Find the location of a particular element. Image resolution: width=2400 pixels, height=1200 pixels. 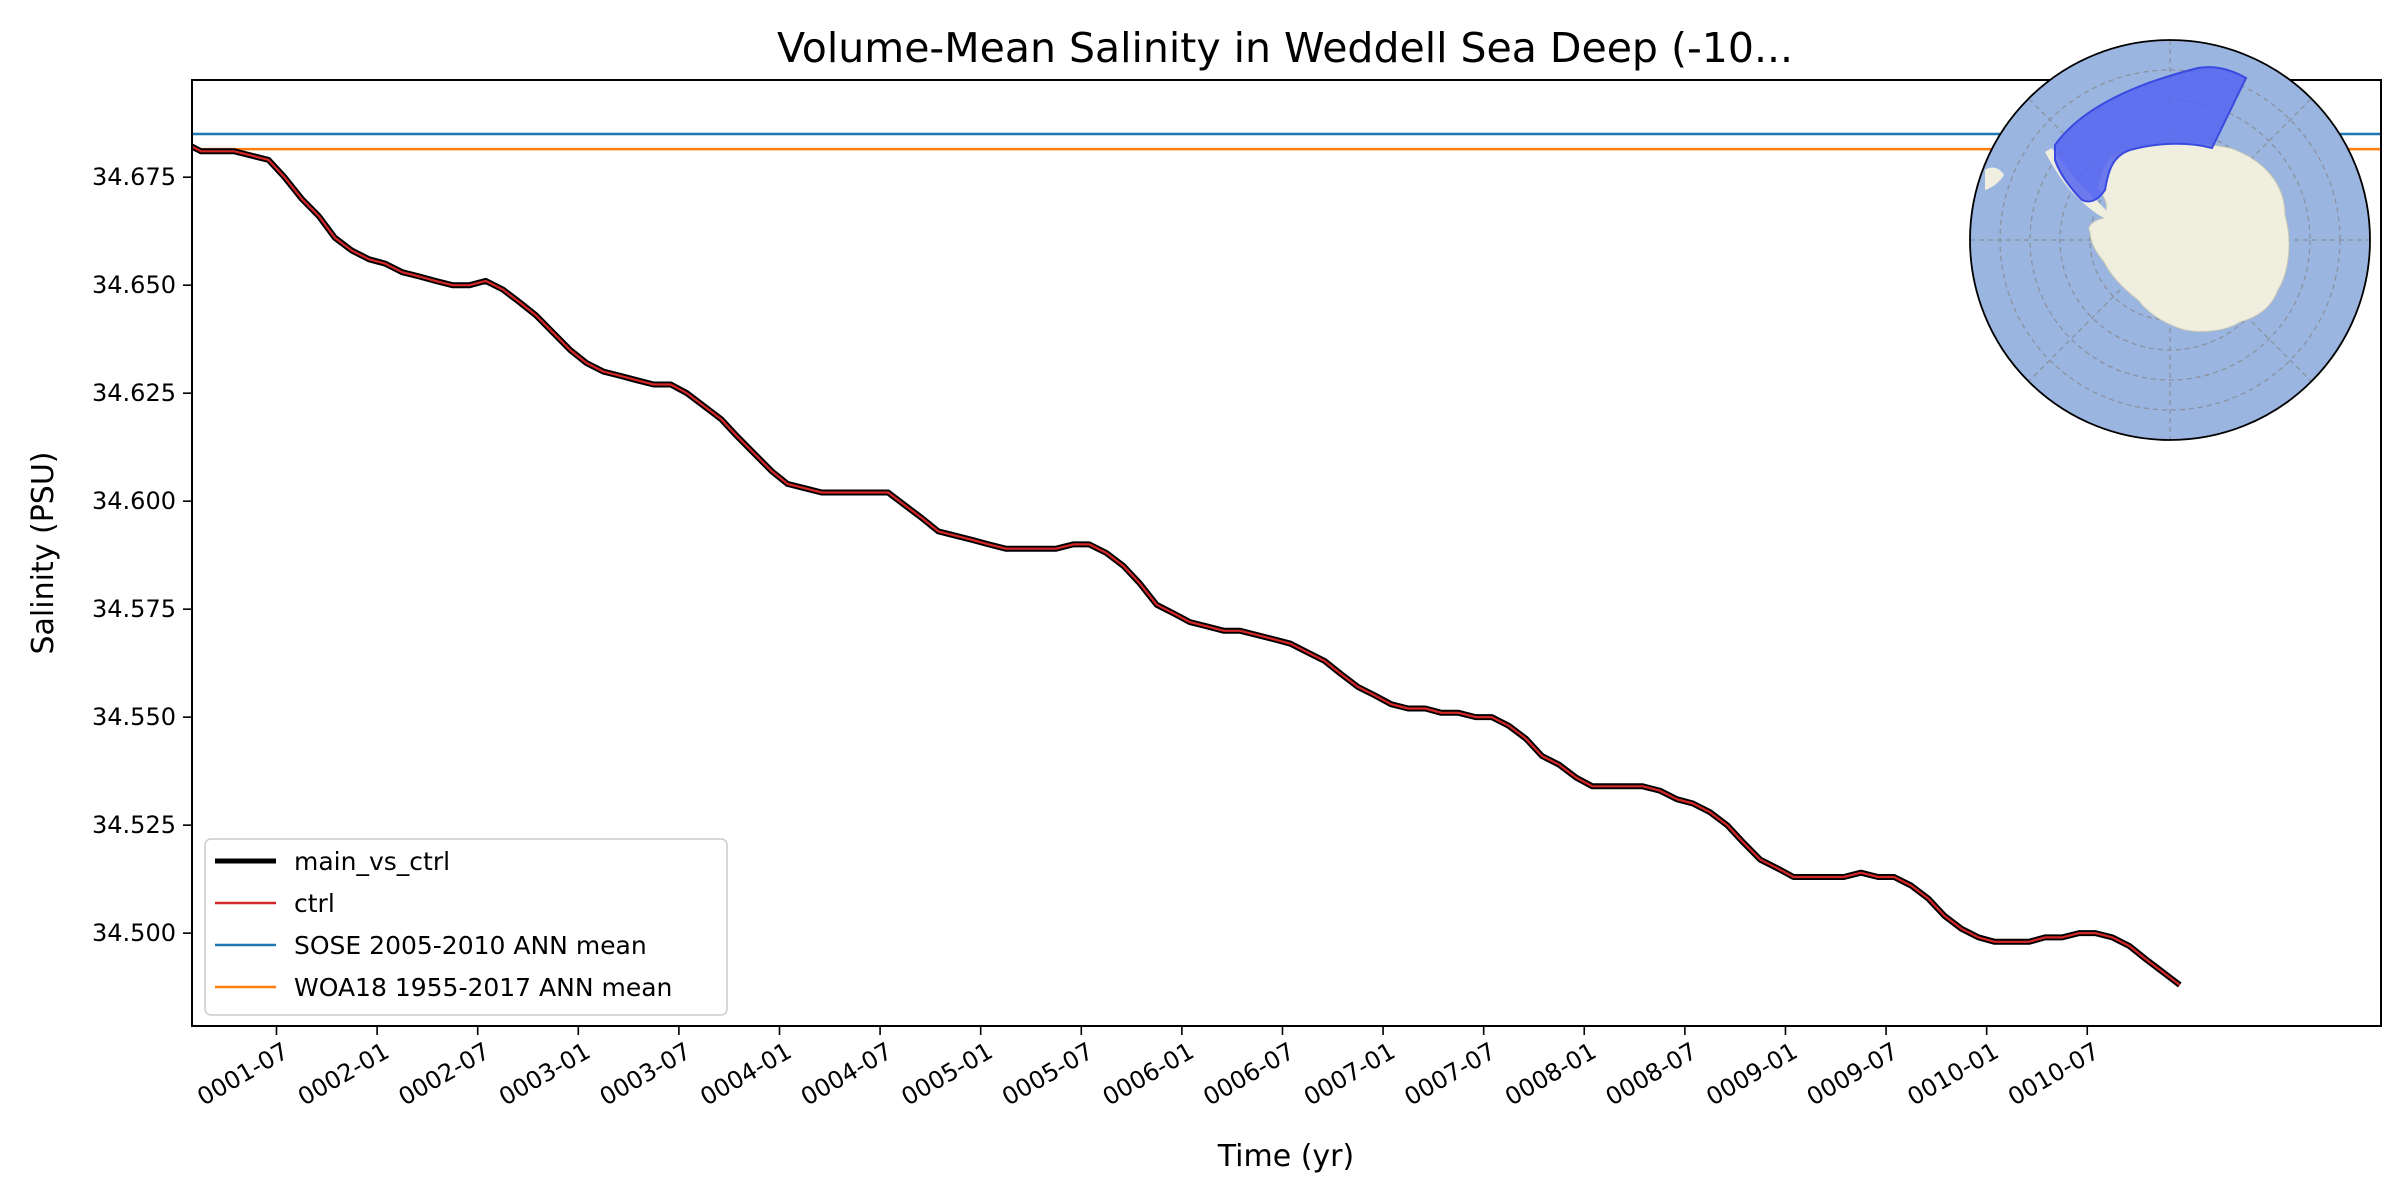

map-south-america is located at coordinates (1994, 178).